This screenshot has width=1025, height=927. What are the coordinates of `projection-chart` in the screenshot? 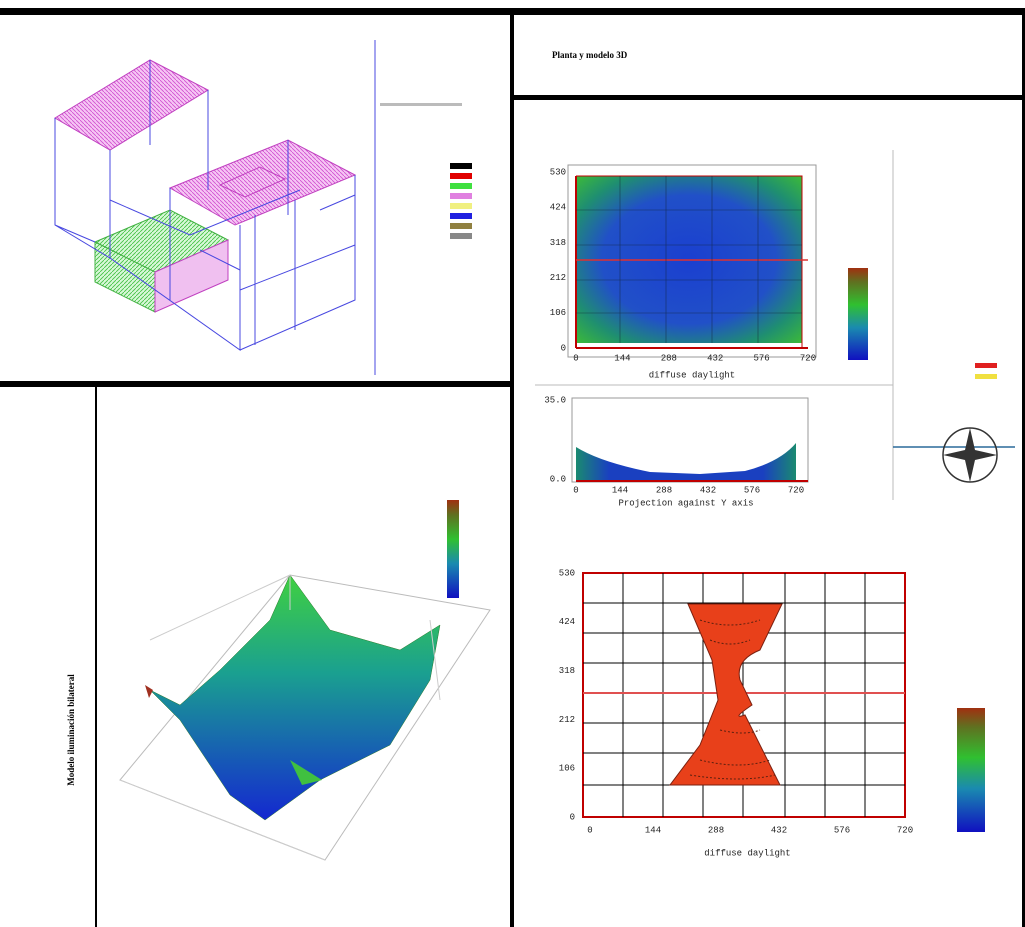 It's located at (690, 440).